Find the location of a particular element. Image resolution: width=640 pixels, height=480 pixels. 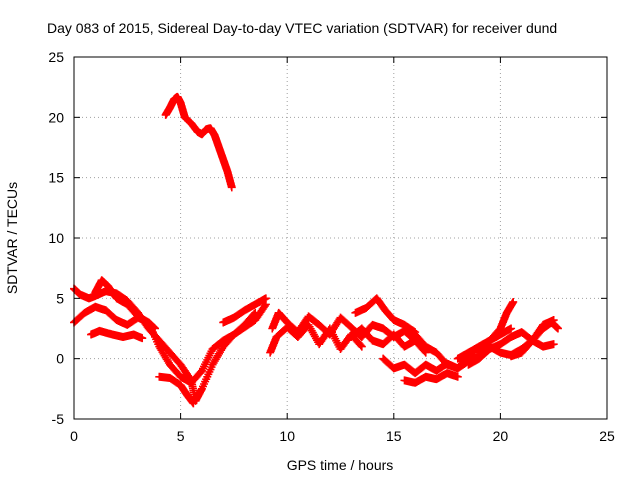

series-evening-d is located at coordinates (532, 338).